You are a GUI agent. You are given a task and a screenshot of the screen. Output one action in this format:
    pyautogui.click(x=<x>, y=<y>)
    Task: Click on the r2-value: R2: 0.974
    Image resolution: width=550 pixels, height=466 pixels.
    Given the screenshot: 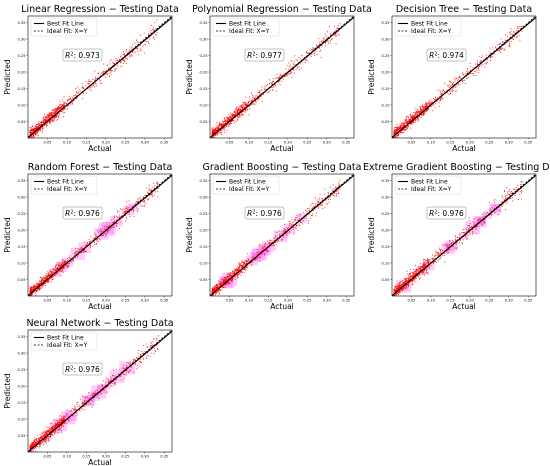 What is the action you would take?
    pyautogui.click(x=446, y=55)
    